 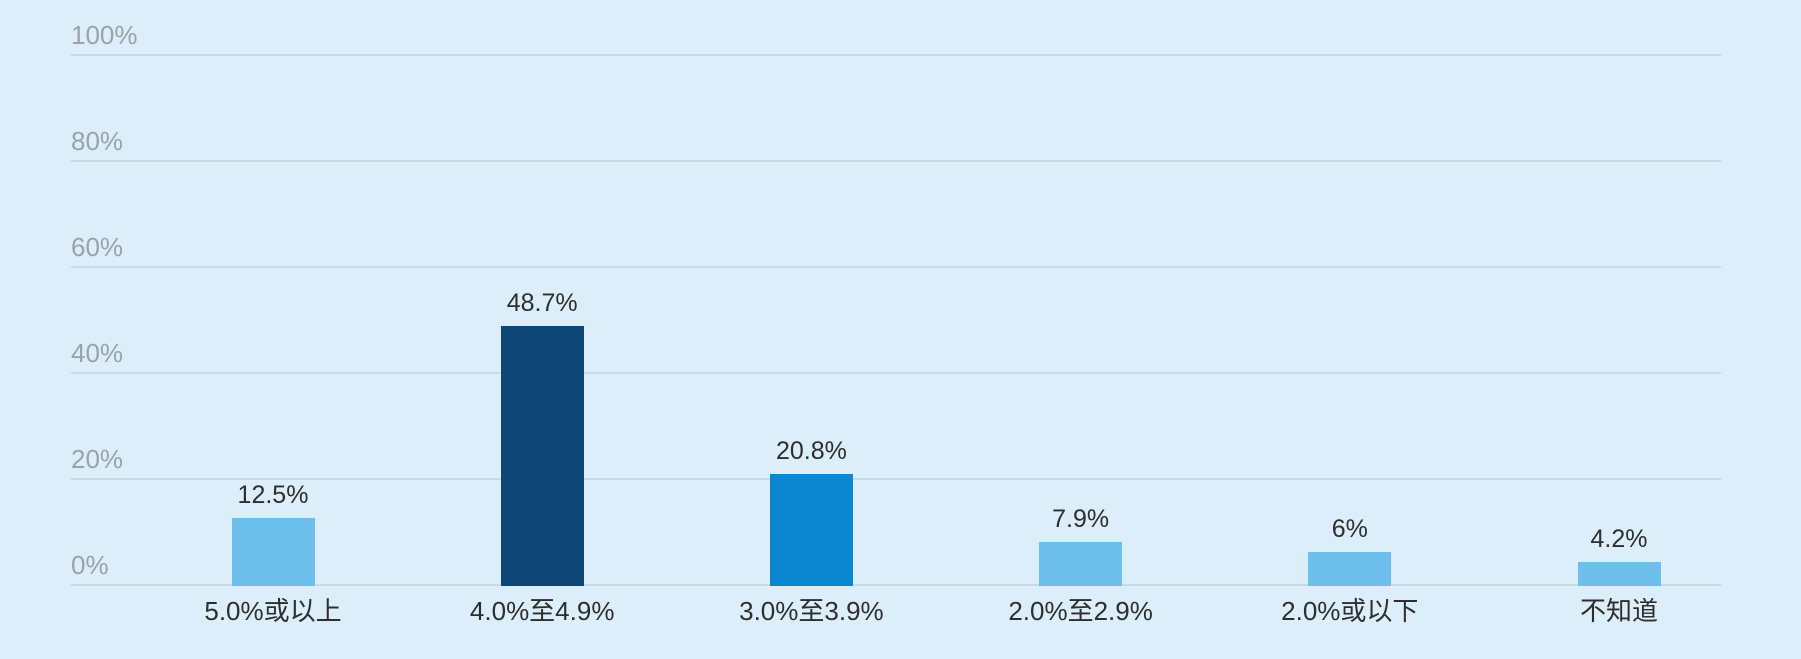 What do you see at coordinates (811, 611) in the screenshot?
I see `category-label: 3.0%至3.9%` at bounding box center [811, 611].